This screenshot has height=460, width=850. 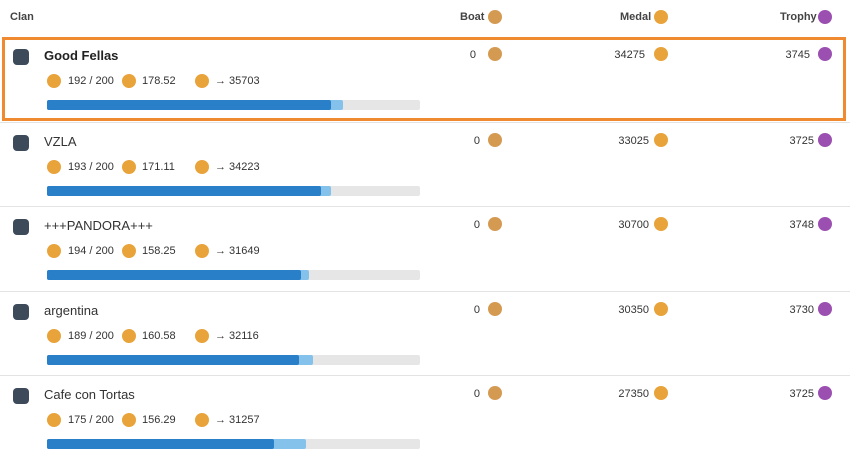 What do you see at coordinates (159, 335) in the screenshot?
I see `average: 160.58` at bounding box center [159, 335].